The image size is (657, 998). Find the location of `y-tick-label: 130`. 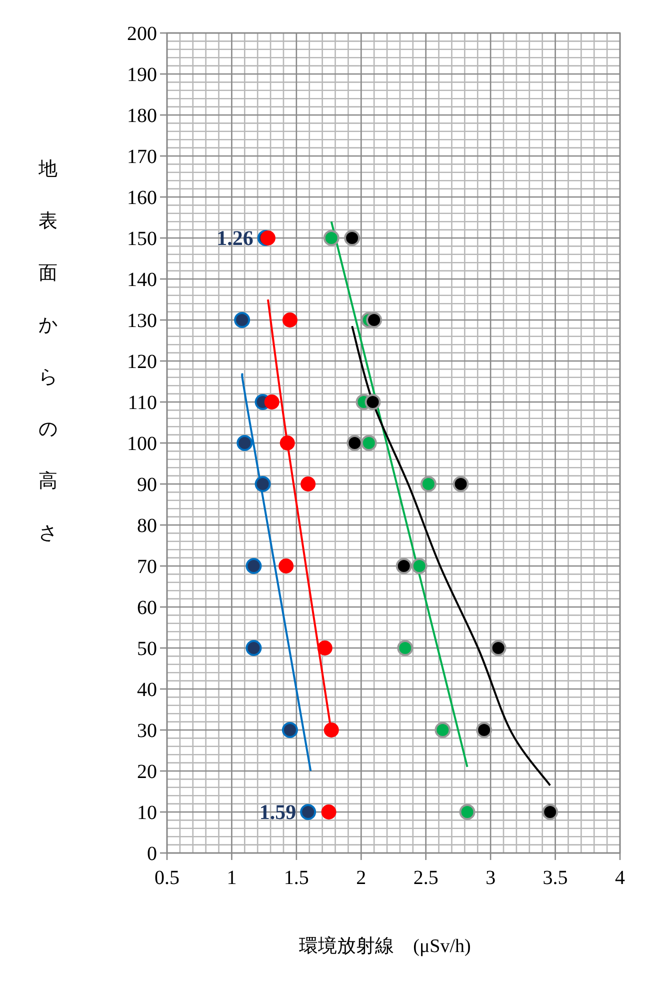

y-tick-label: 130 is located at coordinates (142, 321).